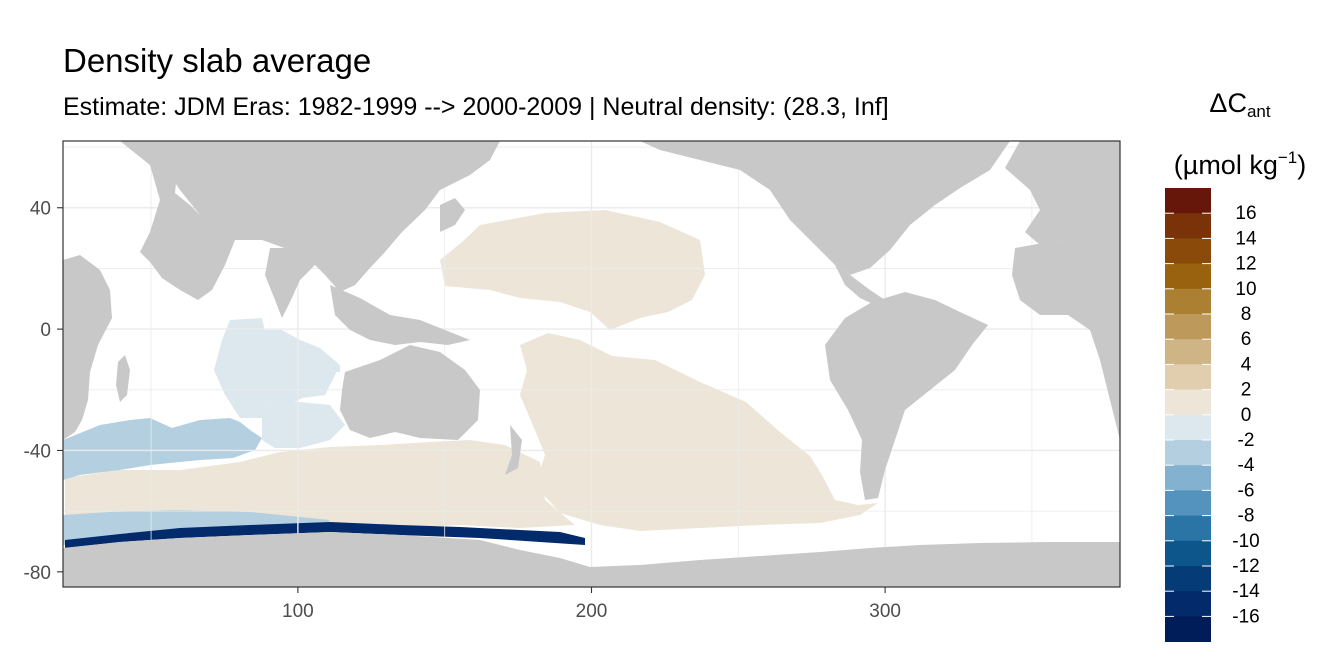 The height and width of the screenshot is (672, 1344). Describe the element at coordinates (37, 573) in the screenshot. I see `y-tick-label: -80` at that location.